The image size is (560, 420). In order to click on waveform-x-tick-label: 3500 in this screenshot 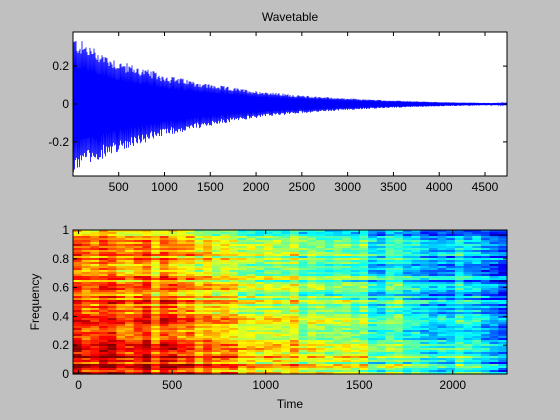, I will do `click(393, 187)`.